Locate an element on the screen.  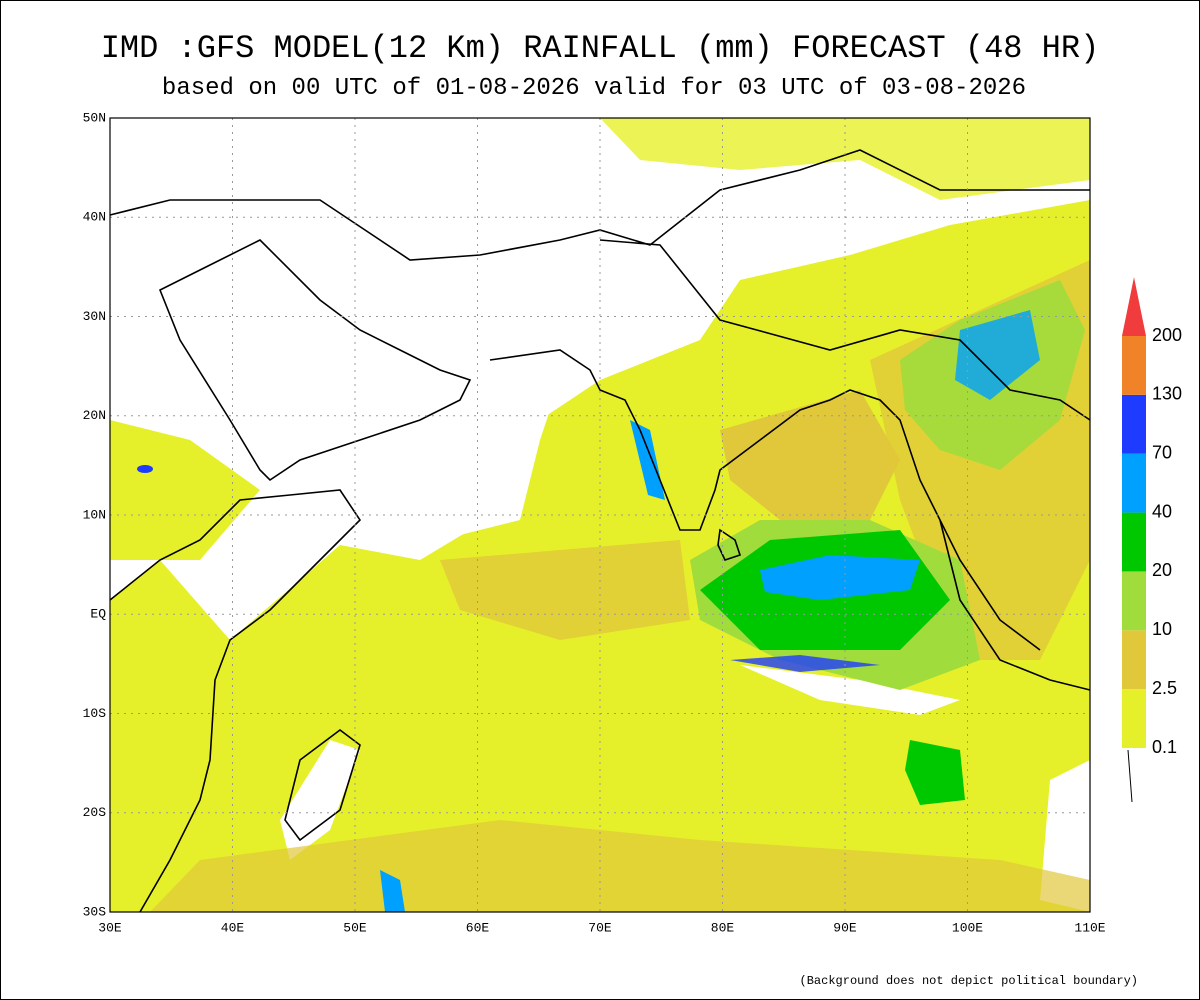
legend-label: 130 is located at coordinates (1167, 394).